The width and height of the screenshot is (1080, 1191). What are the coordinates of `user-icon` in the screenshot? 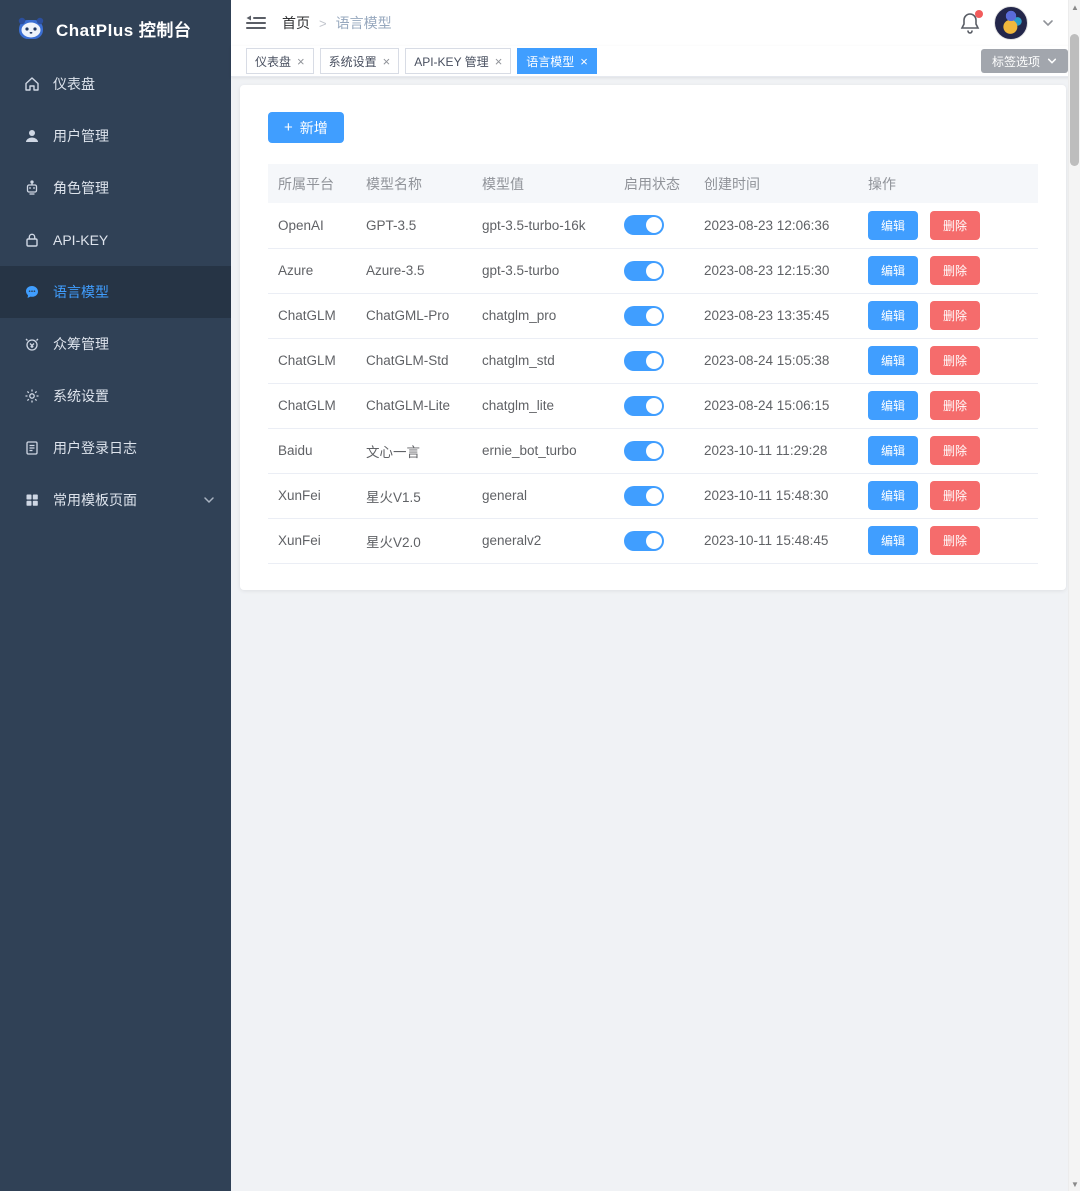 It's located at (32, 136).